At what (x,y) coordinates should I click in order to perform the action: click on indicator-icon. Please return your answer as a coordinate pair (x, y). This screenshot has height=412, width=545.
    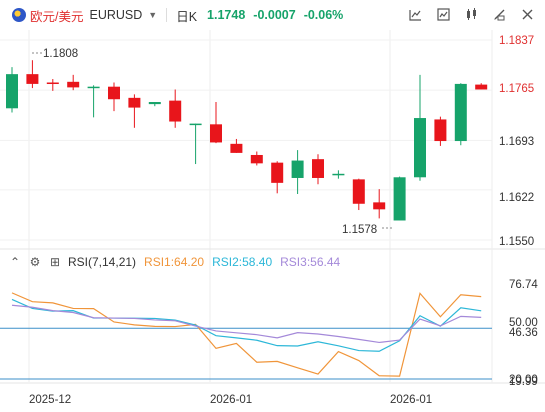
    Looking at the image, I should click on (443, 14).